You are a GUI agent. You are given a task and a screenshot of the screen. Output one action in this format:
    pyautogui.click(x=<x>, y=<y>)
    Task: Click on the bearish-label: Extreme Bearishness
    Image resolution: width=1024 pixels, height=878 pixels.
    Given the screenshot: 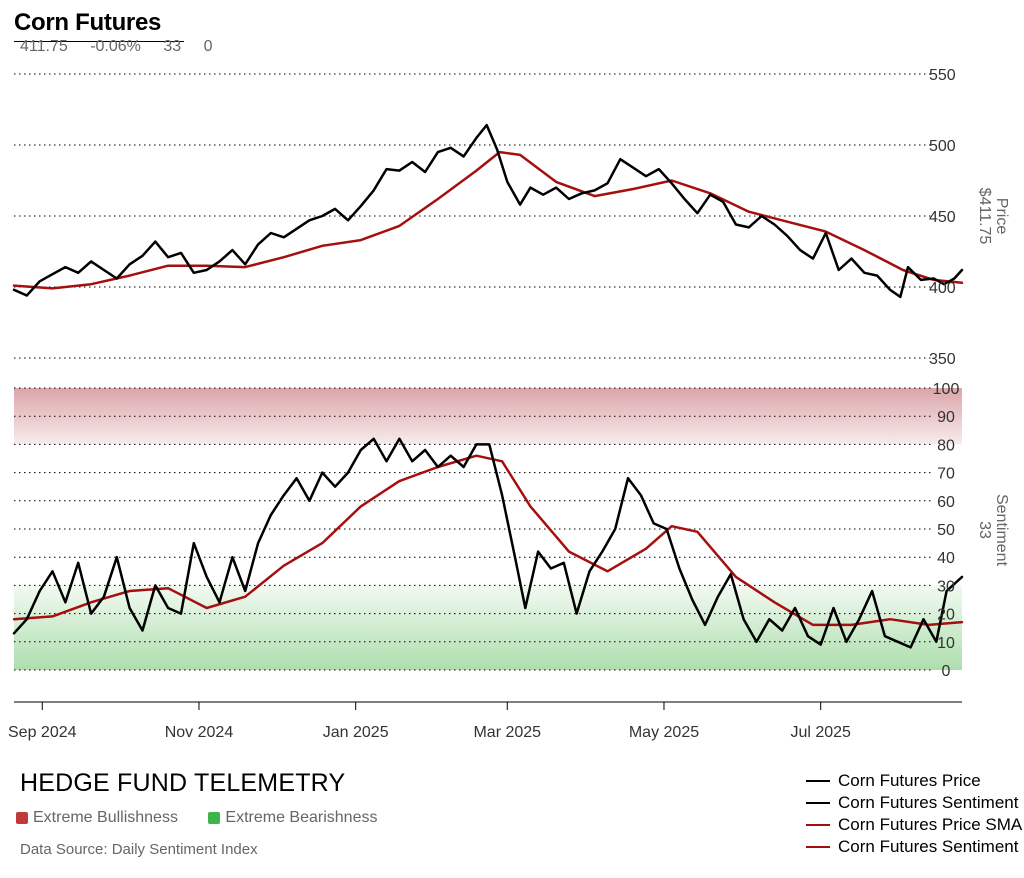 What is the action you would take?
    pyautogui.click(x=301, y=817)
    